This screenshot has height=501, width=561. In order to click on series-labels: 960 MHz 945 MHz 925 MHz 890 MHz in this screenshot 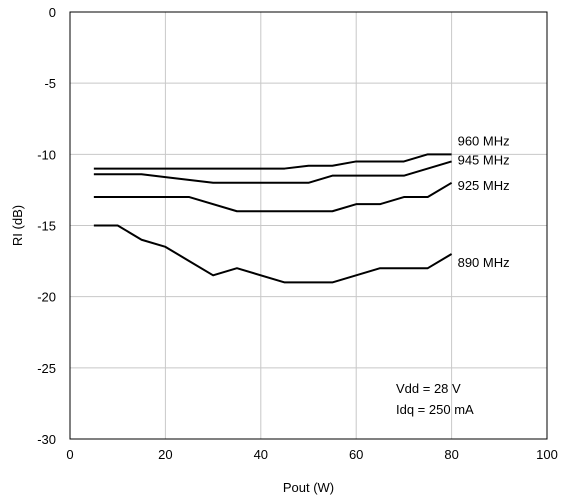, I will do `click(484, 201)`.